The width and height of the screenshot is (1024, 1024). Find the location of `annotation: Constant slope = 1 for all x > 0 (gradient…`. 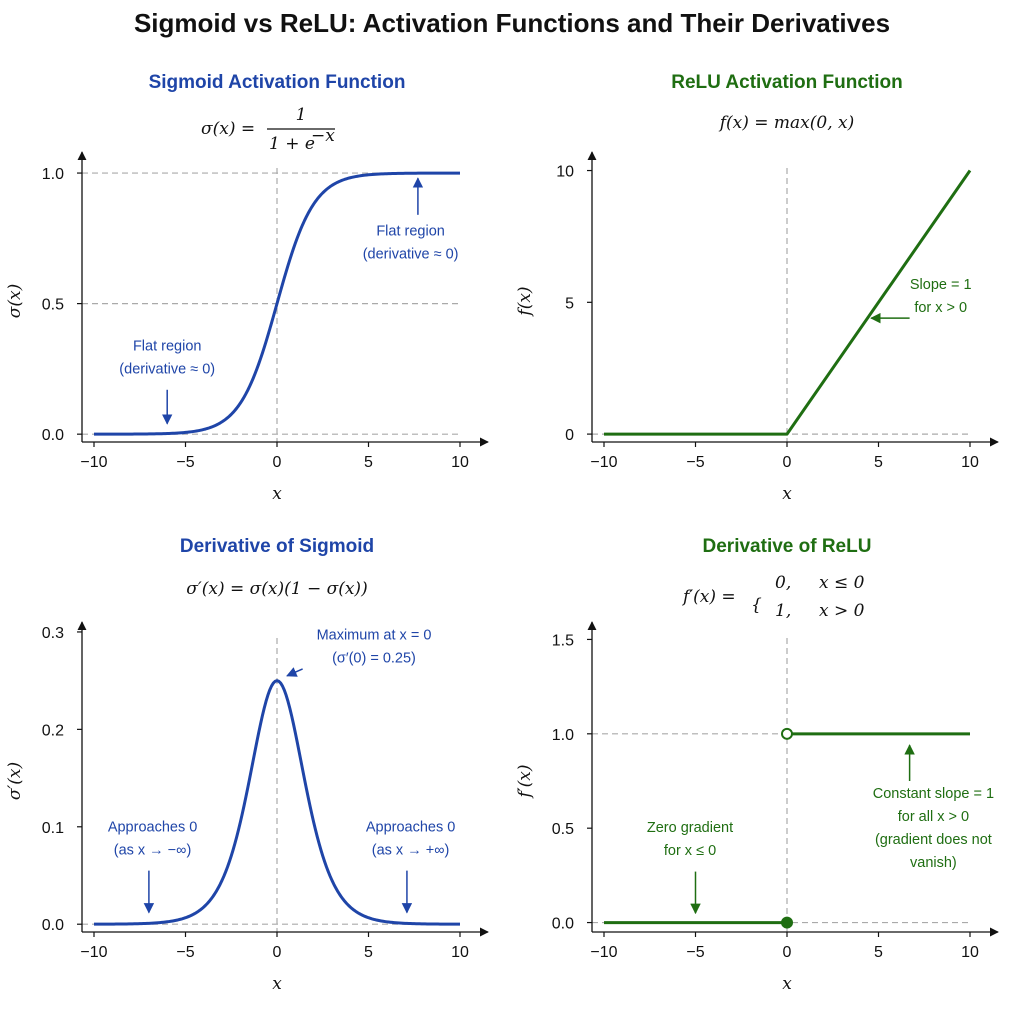

annotation: Constant slope = 1 for all x > 0 (gradient… is located at coordinates (933, 807).